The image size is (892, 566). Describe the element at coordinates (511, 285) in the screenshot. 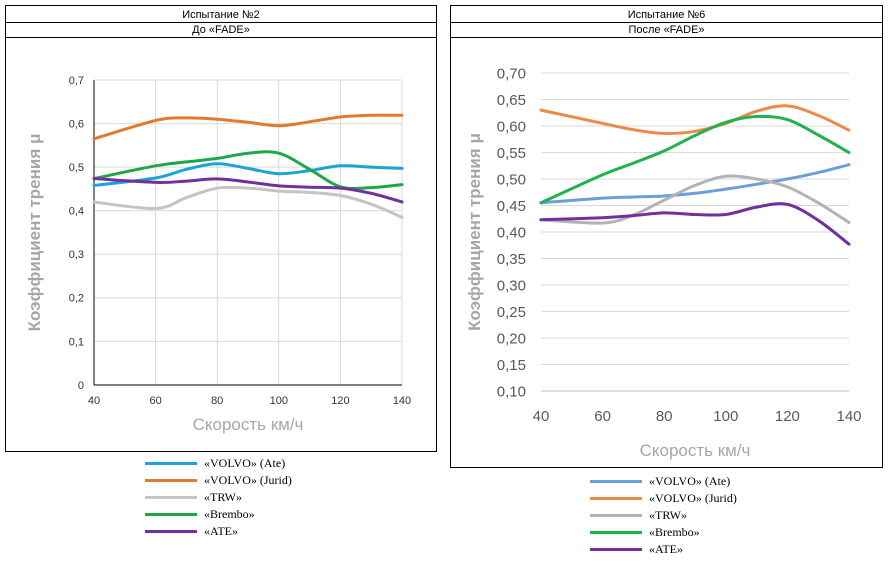

I see `y-tick-label: 0,30` at that location.